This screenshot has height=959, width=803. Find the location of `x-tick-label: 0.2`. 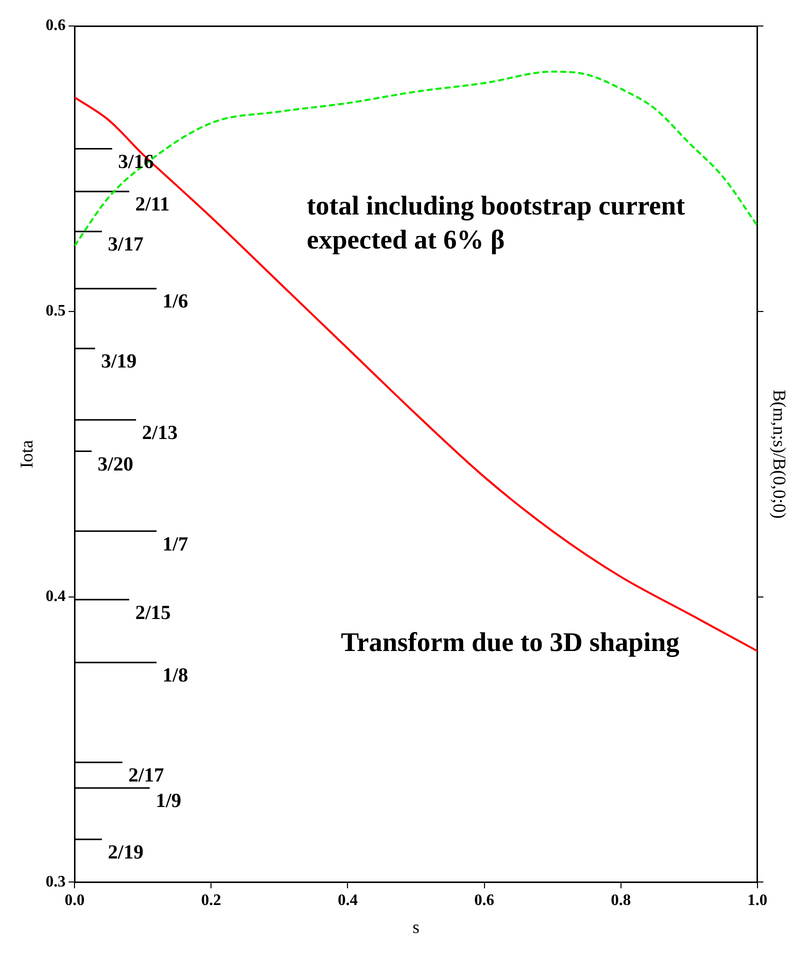

x-tick-label: 0.2 is located at coordinates (211, 900).